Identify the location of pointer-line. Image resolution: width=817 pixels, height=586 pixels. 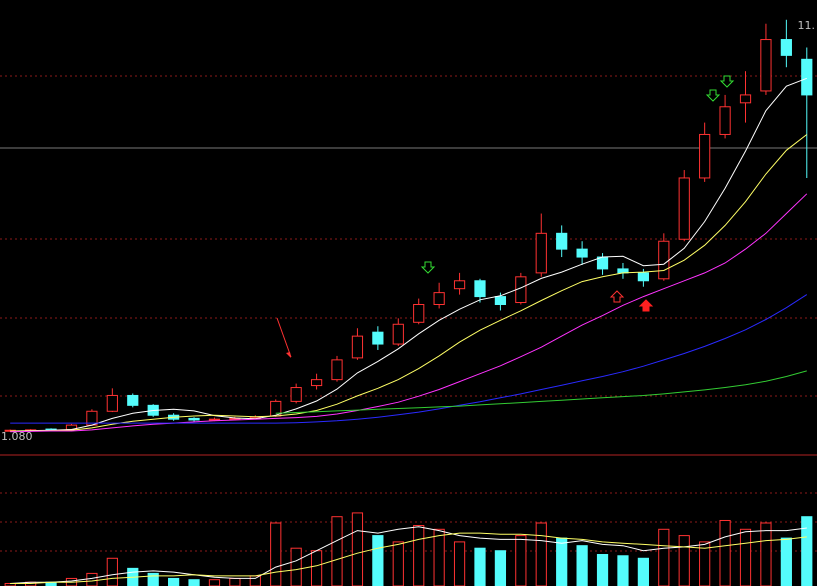
(284, 337).